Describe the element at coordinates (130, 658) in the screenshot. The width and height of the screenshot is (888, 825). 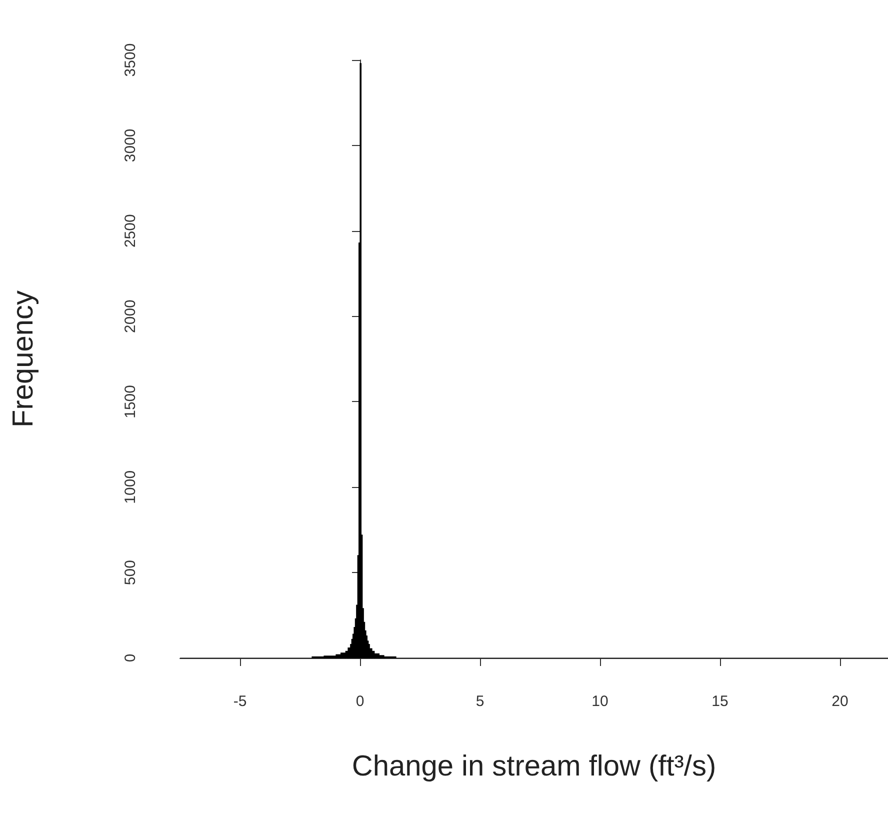
I see `y-tick-label: 0` at that location.